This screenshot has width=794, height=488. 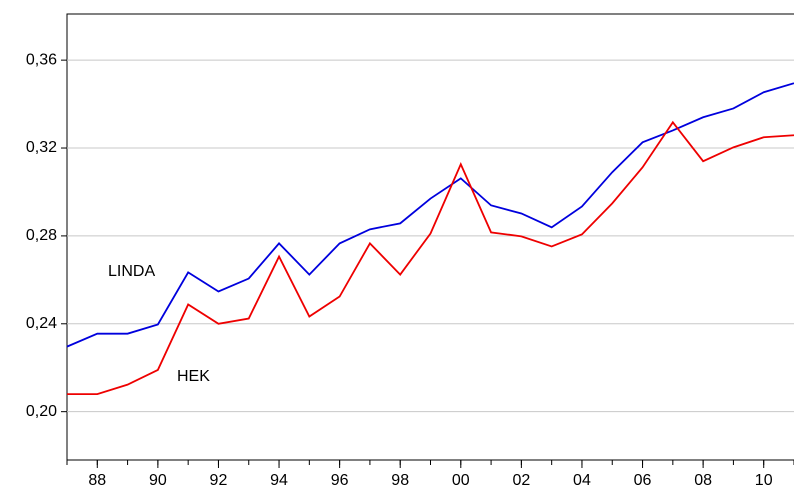 What do you see at coordinates (461, 480) in the screenshot?
I see `x-tick-label: 00` at bounding box center [461, 480].